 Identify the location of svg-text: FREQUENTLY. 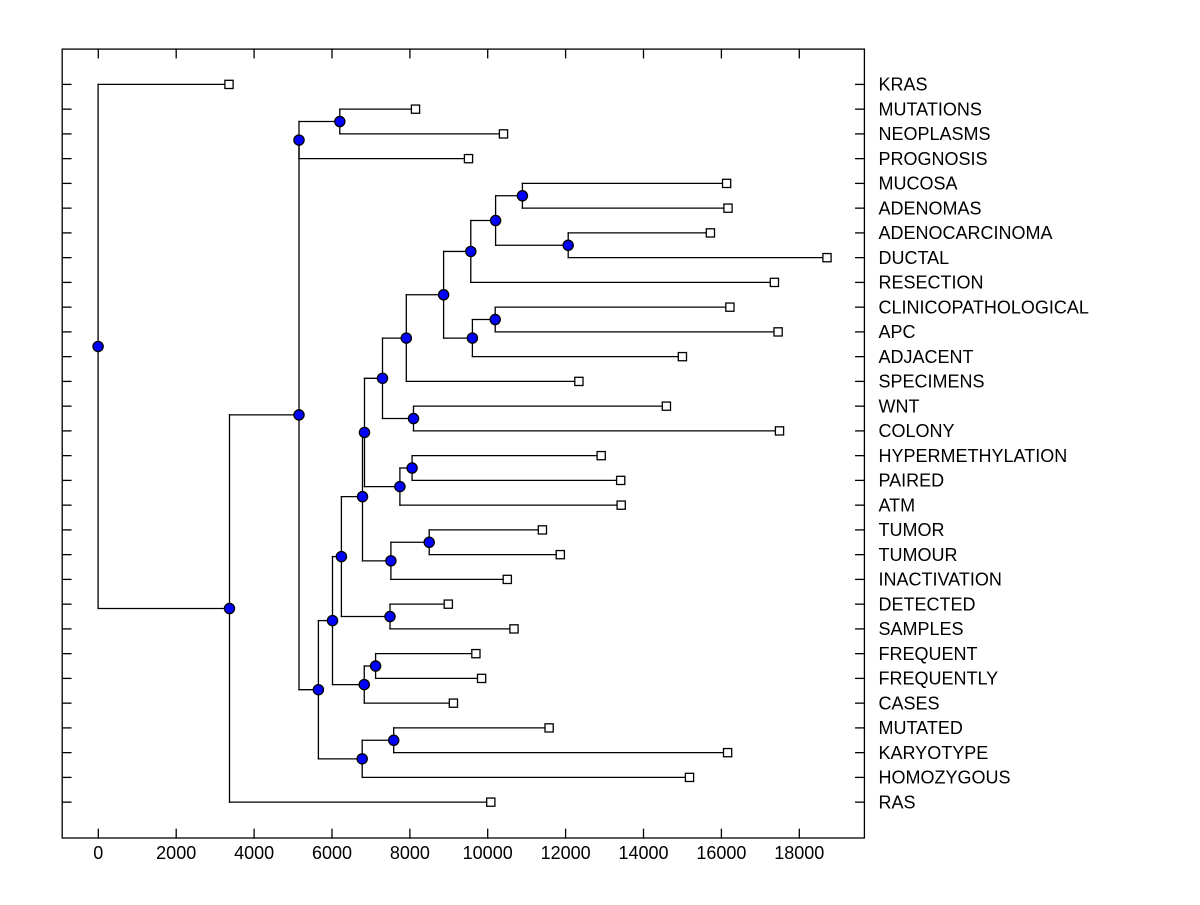
(939, 679).